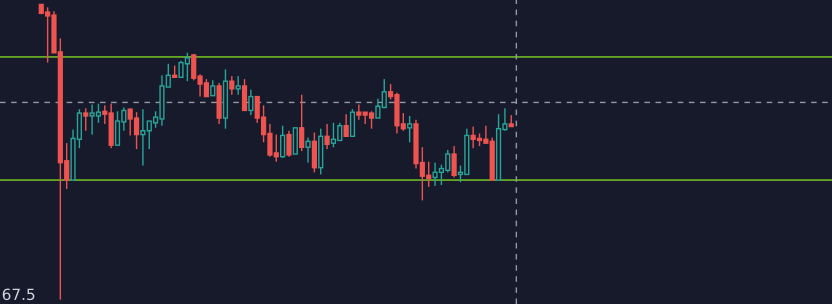 Image resolution: width=832 pixels, height=304 pixels. What do you see at coordinates (18, 294) in the screenshot?
I see `annotation: 67.5` at bounding box center [18, 294].